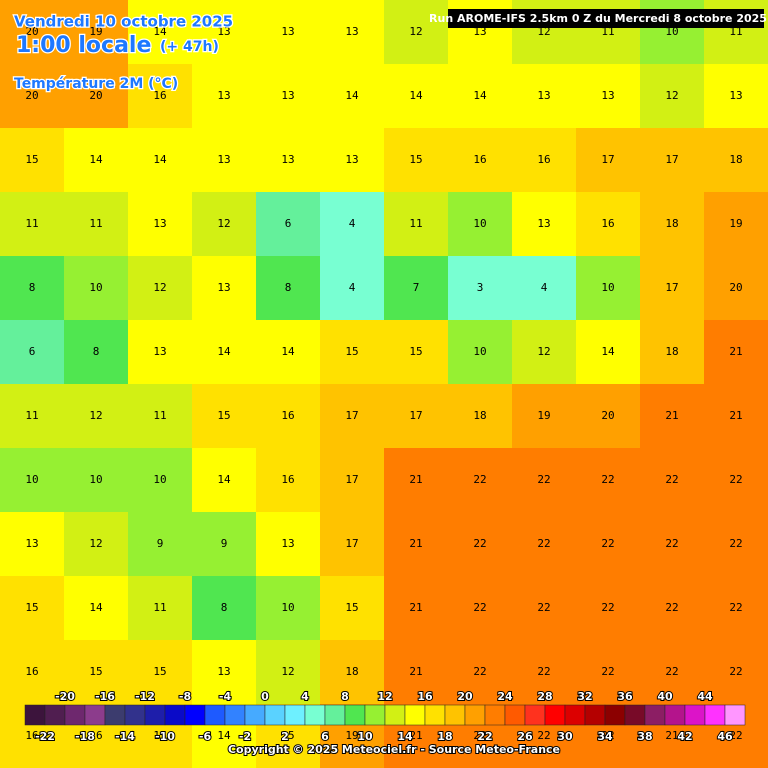 This screenshot has height=768, width=768. I want to click on legend-label: 10, so click(365, 736).